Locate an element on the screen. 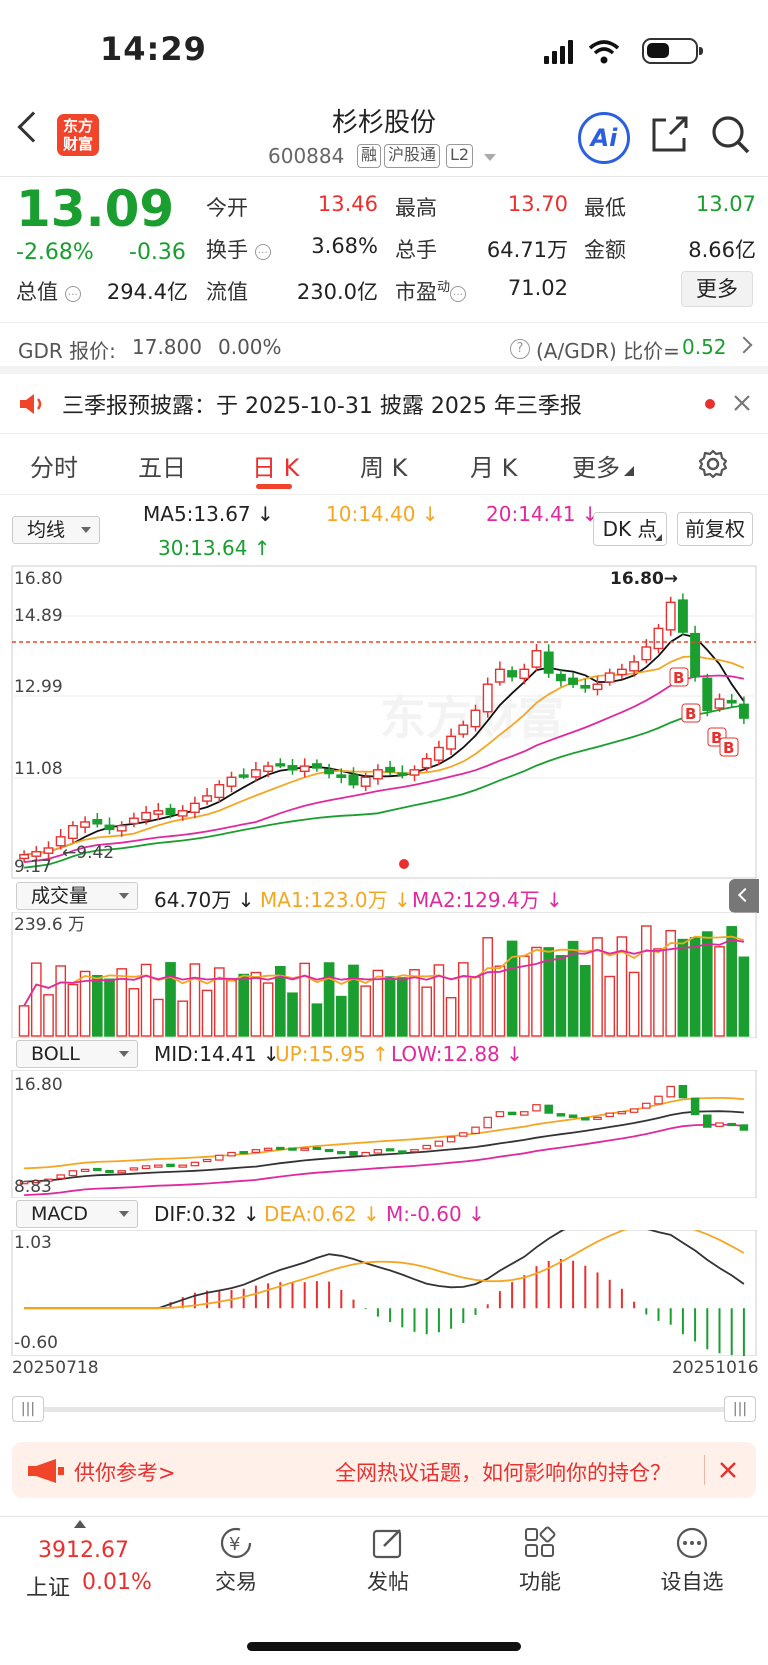  boll-selector: BOLL is located at coordinates (77, 1054).